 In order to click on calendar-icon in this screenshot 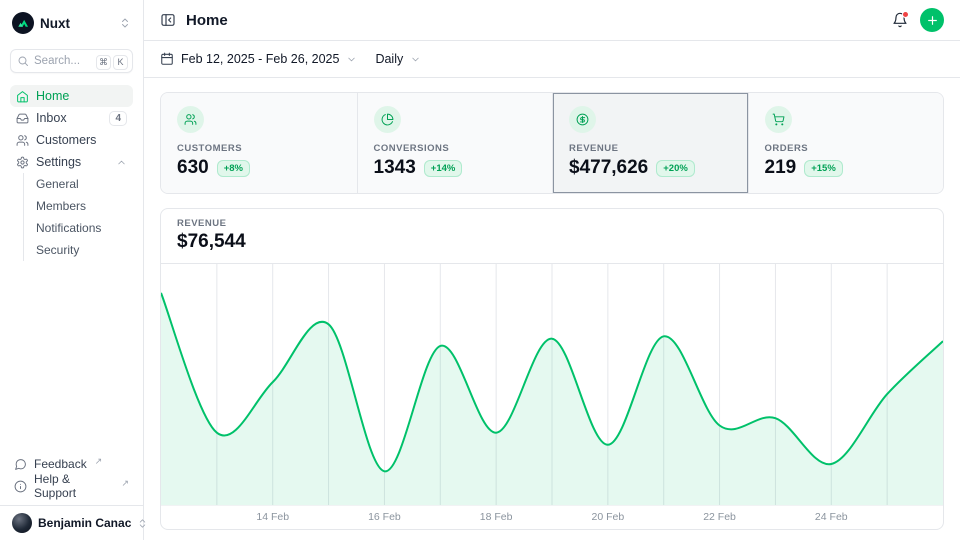, I will do `click(167, 59)`.